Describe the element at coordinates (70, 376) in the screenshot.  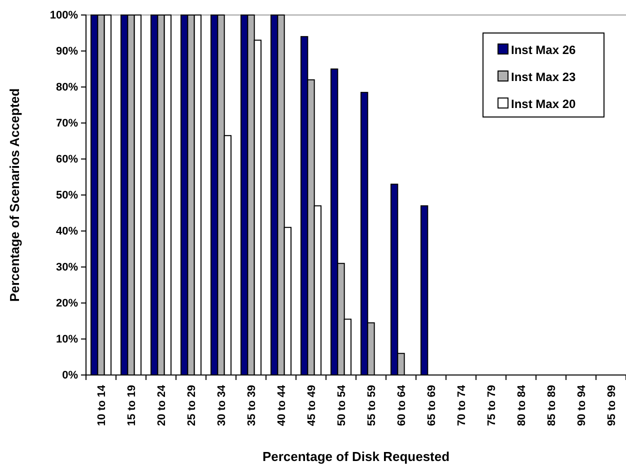
I see `y-tick-label: 0%` at that location.